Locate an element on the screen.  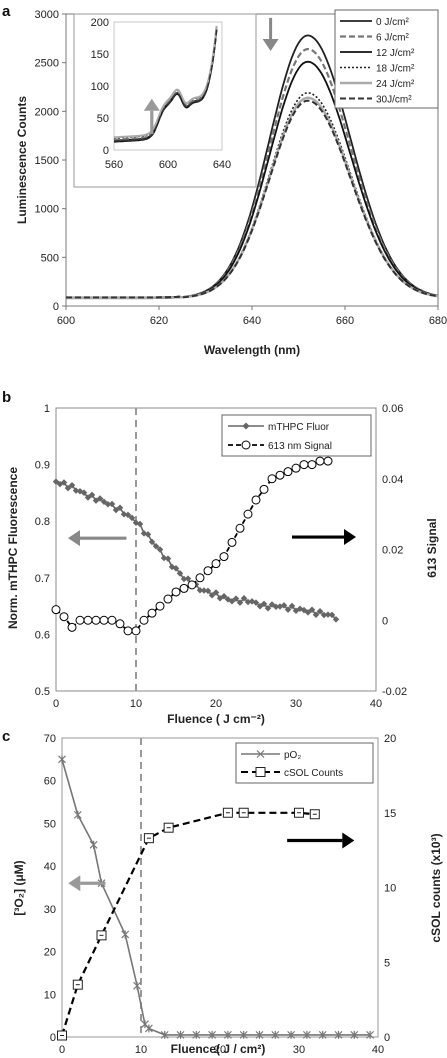
panel-a-legend-label: 0 J/cm² is located at coordinates (392, 22).